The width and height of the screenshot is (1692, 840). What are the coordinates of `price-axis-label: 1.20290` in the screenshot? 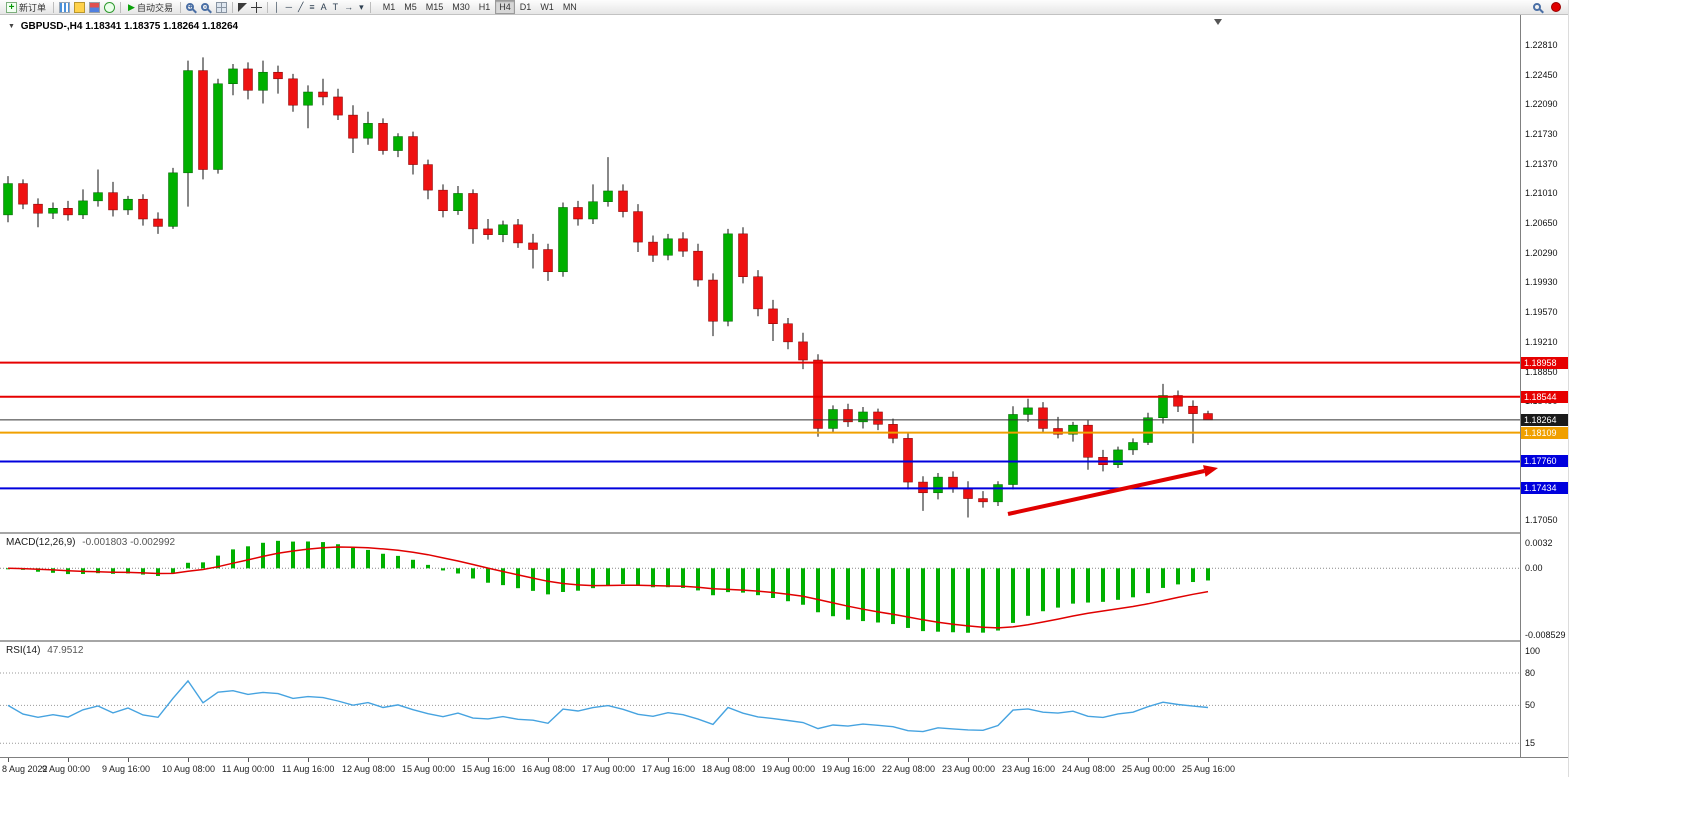 It's located at (1541, 252).